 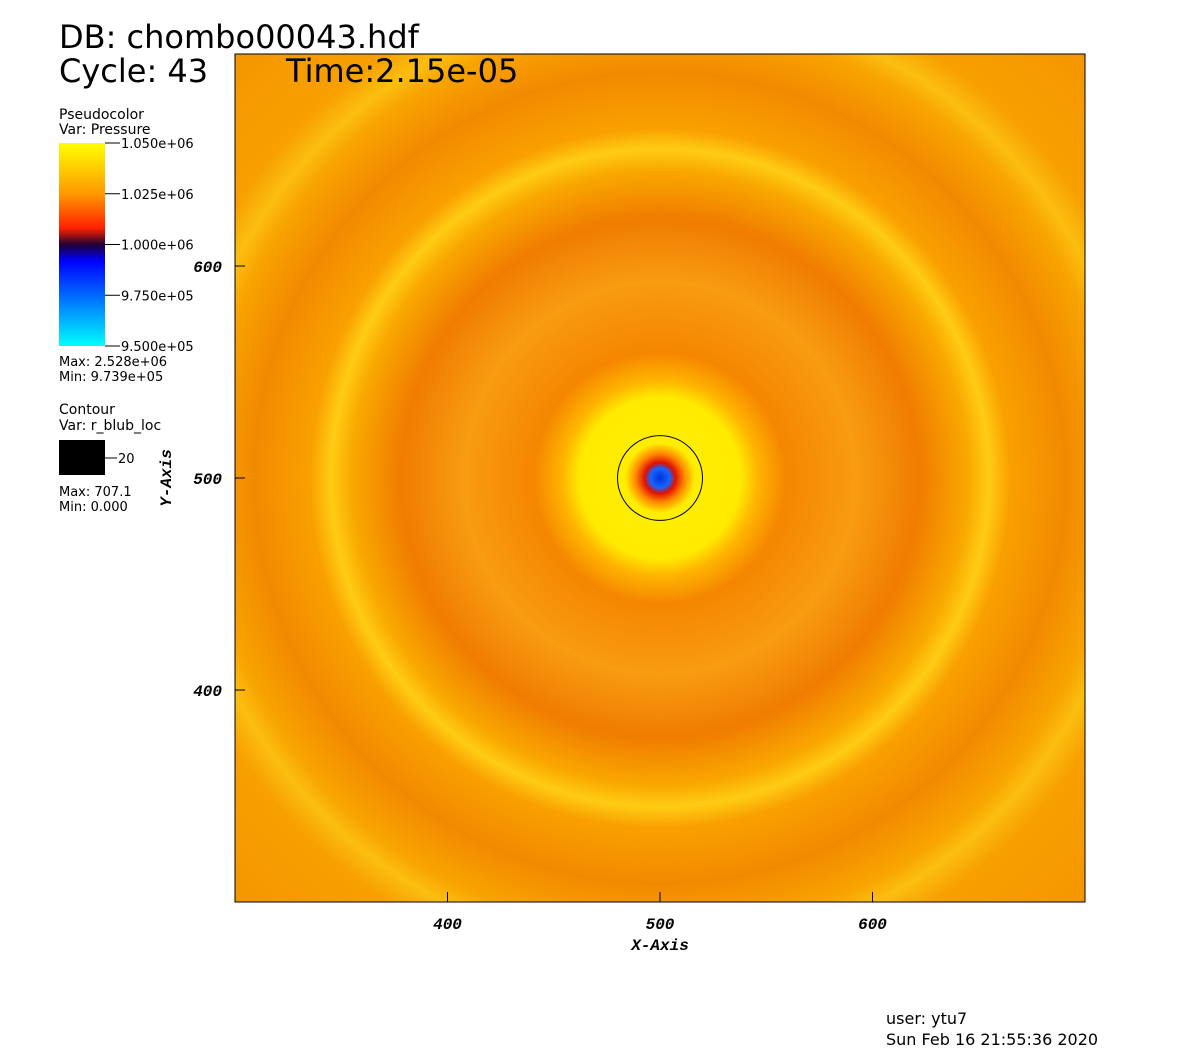 What do you see at coordinates (872, 925) in the screenshot?
I see `x-tick-label: 600` at bounding box center [872, 925].